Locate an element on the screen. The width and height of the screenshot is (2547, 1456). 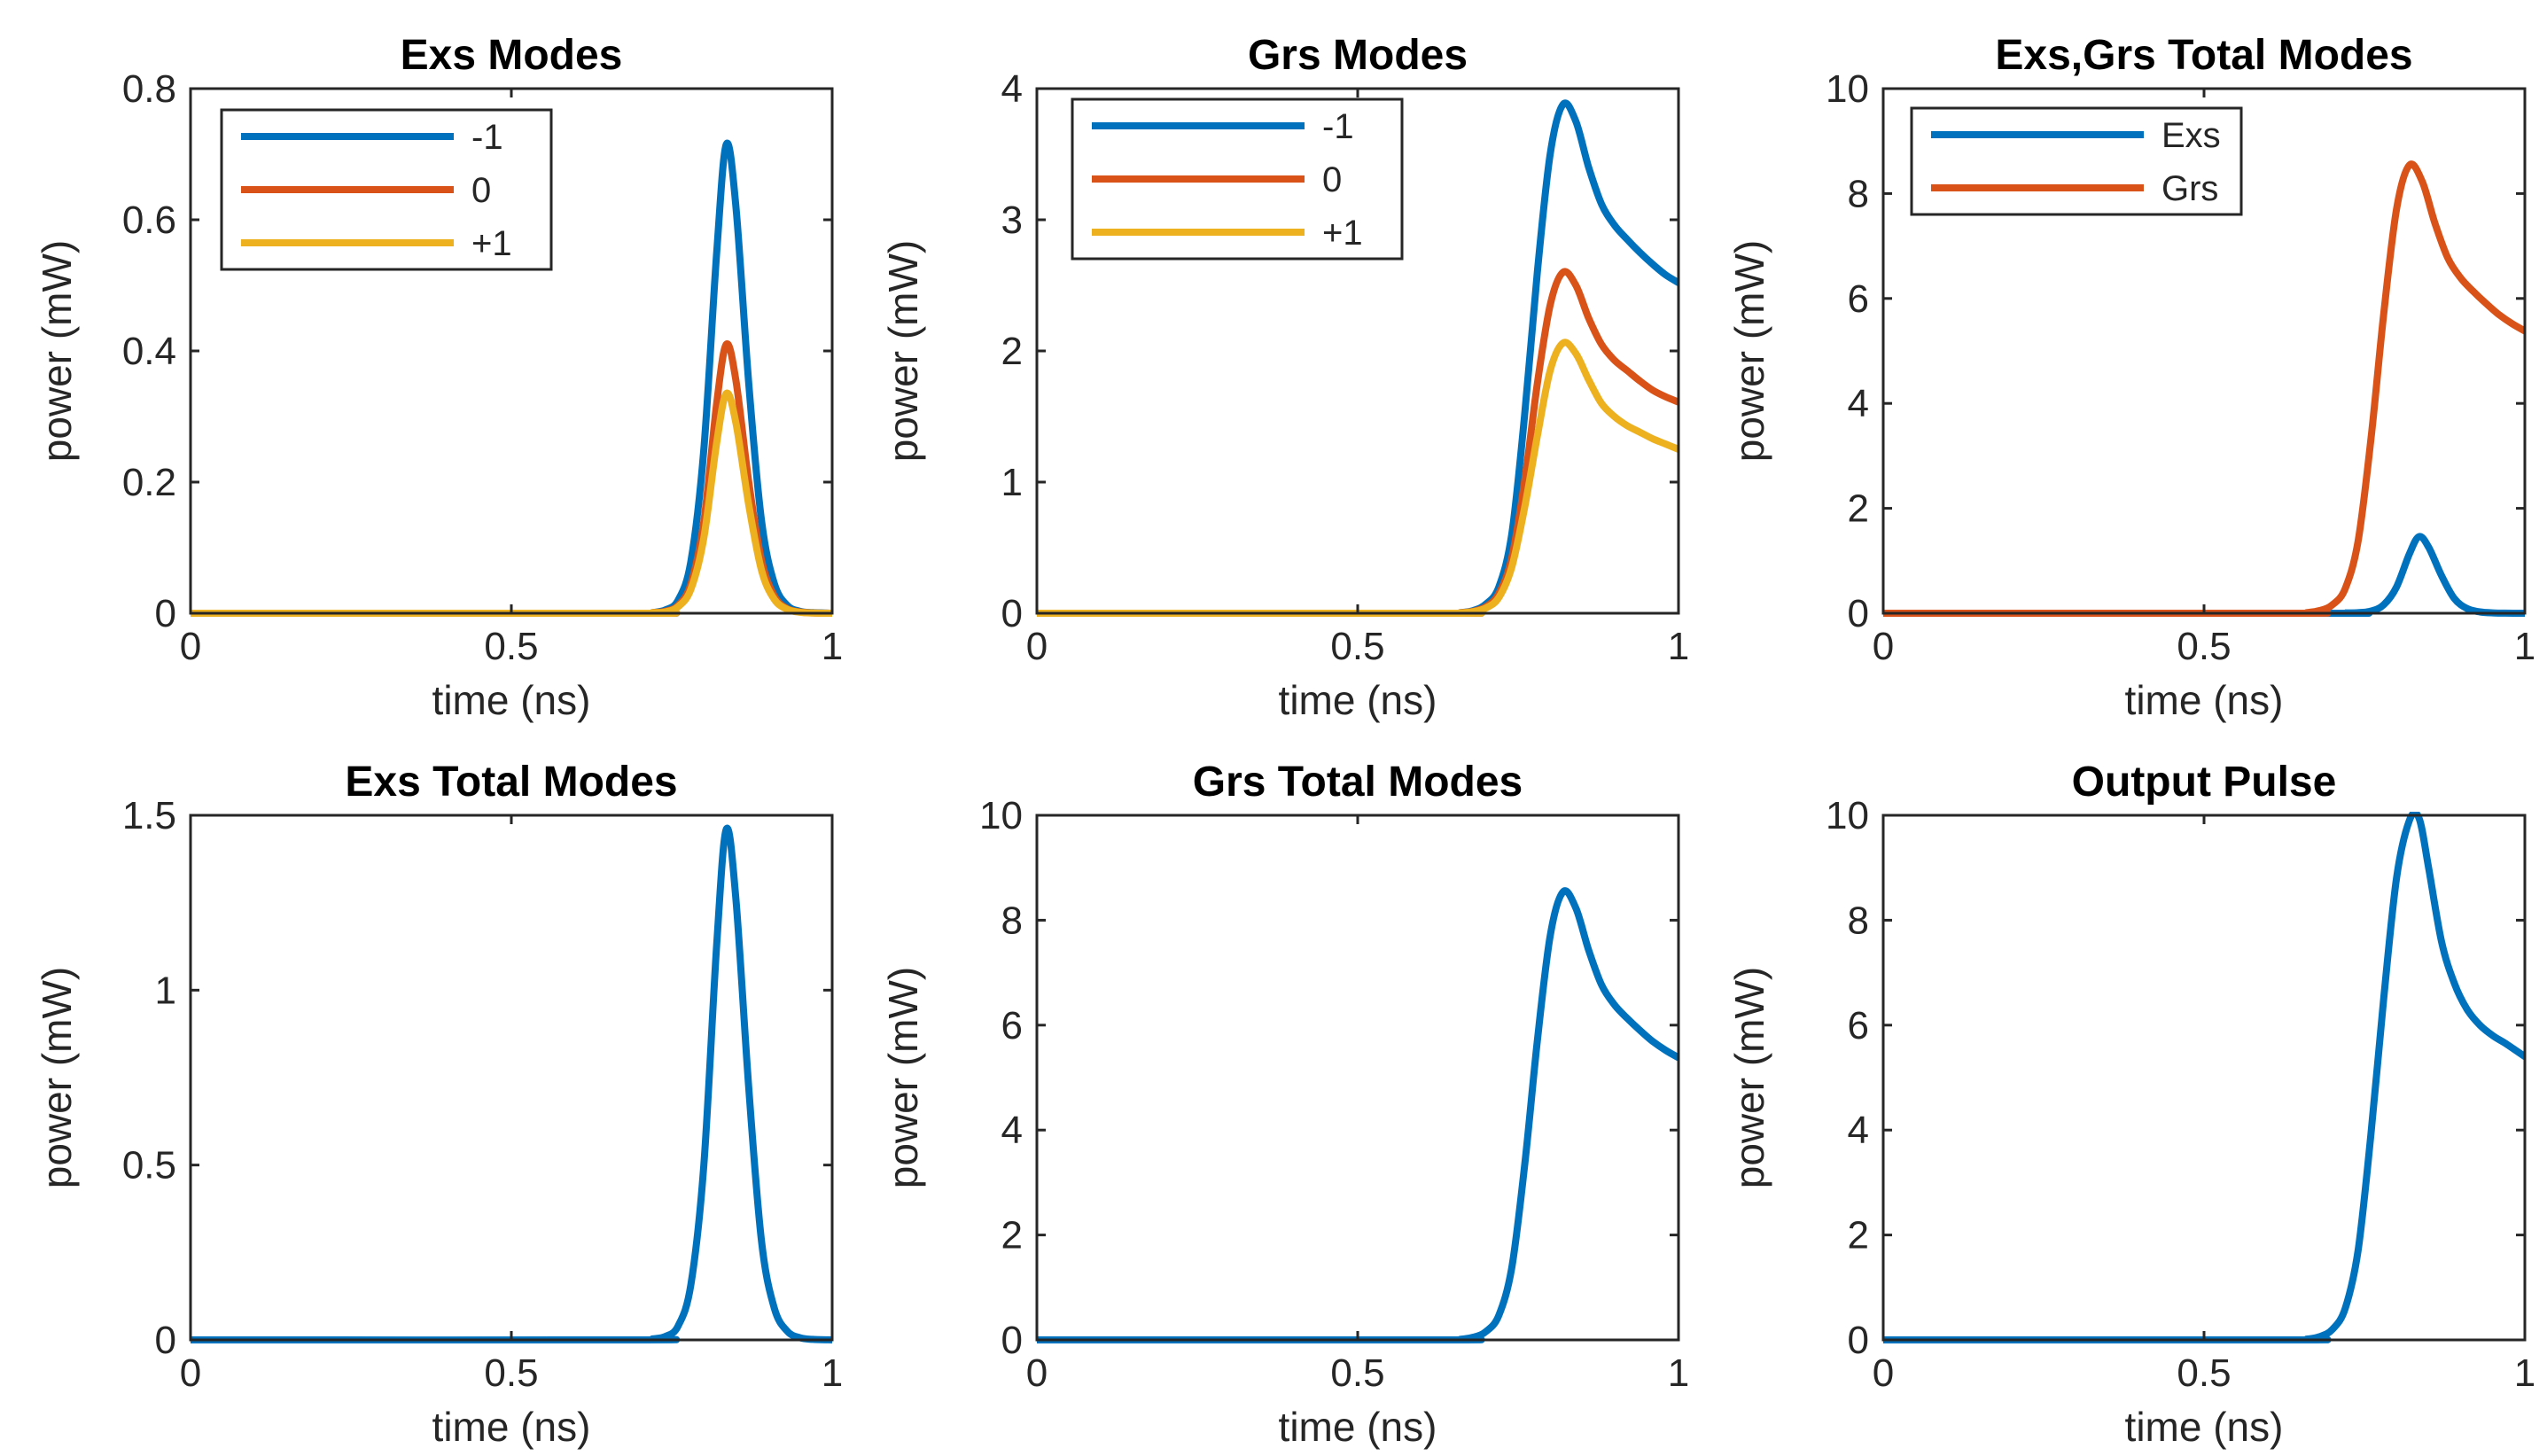
legend-label: Grs is located at coordinates (2189, 188).